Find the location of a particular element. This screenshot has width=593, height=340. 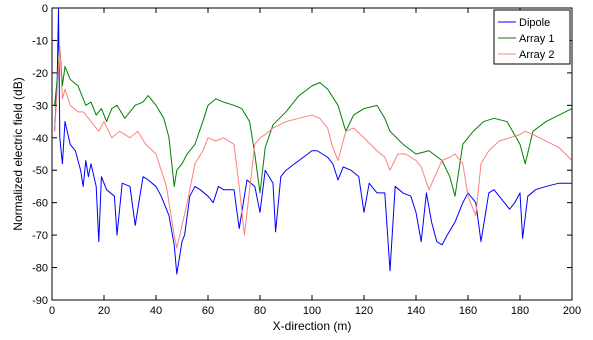

x-tick-label: 100 is located at coordinates (312, 311).